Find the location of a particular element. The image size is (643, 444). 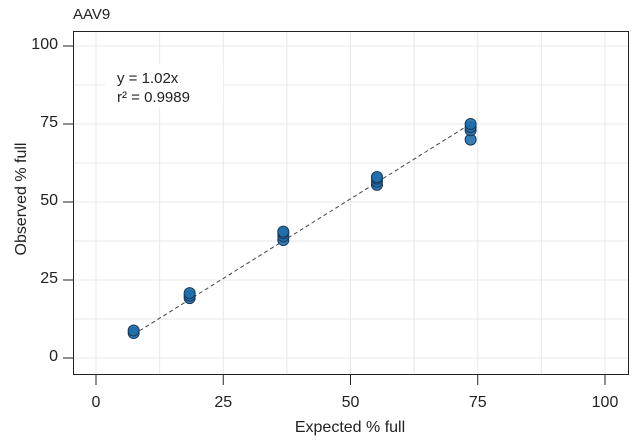

y-tick-label: 25 is located at coordinates (49, 278).